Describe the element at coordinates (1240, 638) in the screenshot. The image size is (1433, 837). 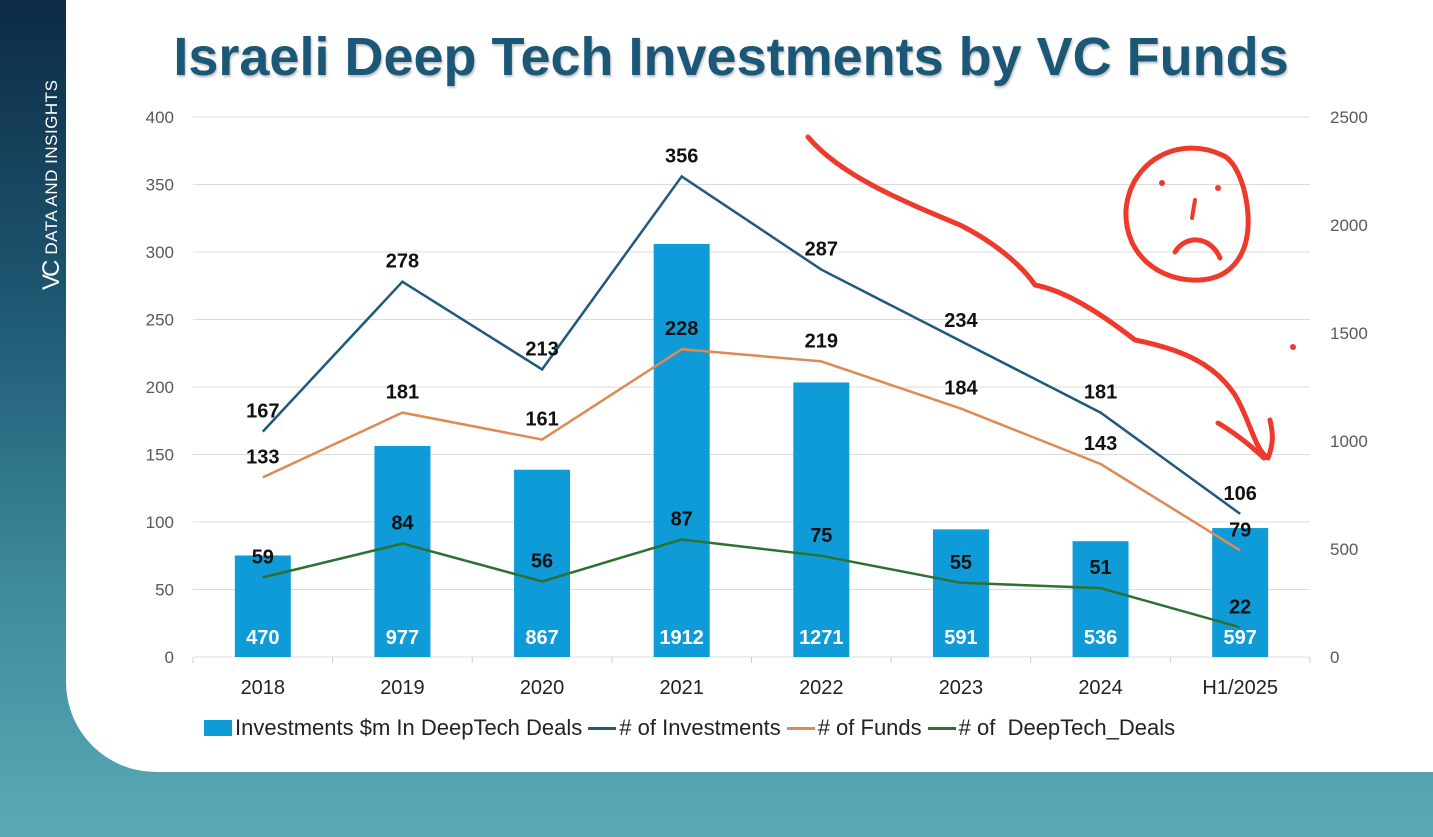
I see `bar-data-label: 597` at that location.